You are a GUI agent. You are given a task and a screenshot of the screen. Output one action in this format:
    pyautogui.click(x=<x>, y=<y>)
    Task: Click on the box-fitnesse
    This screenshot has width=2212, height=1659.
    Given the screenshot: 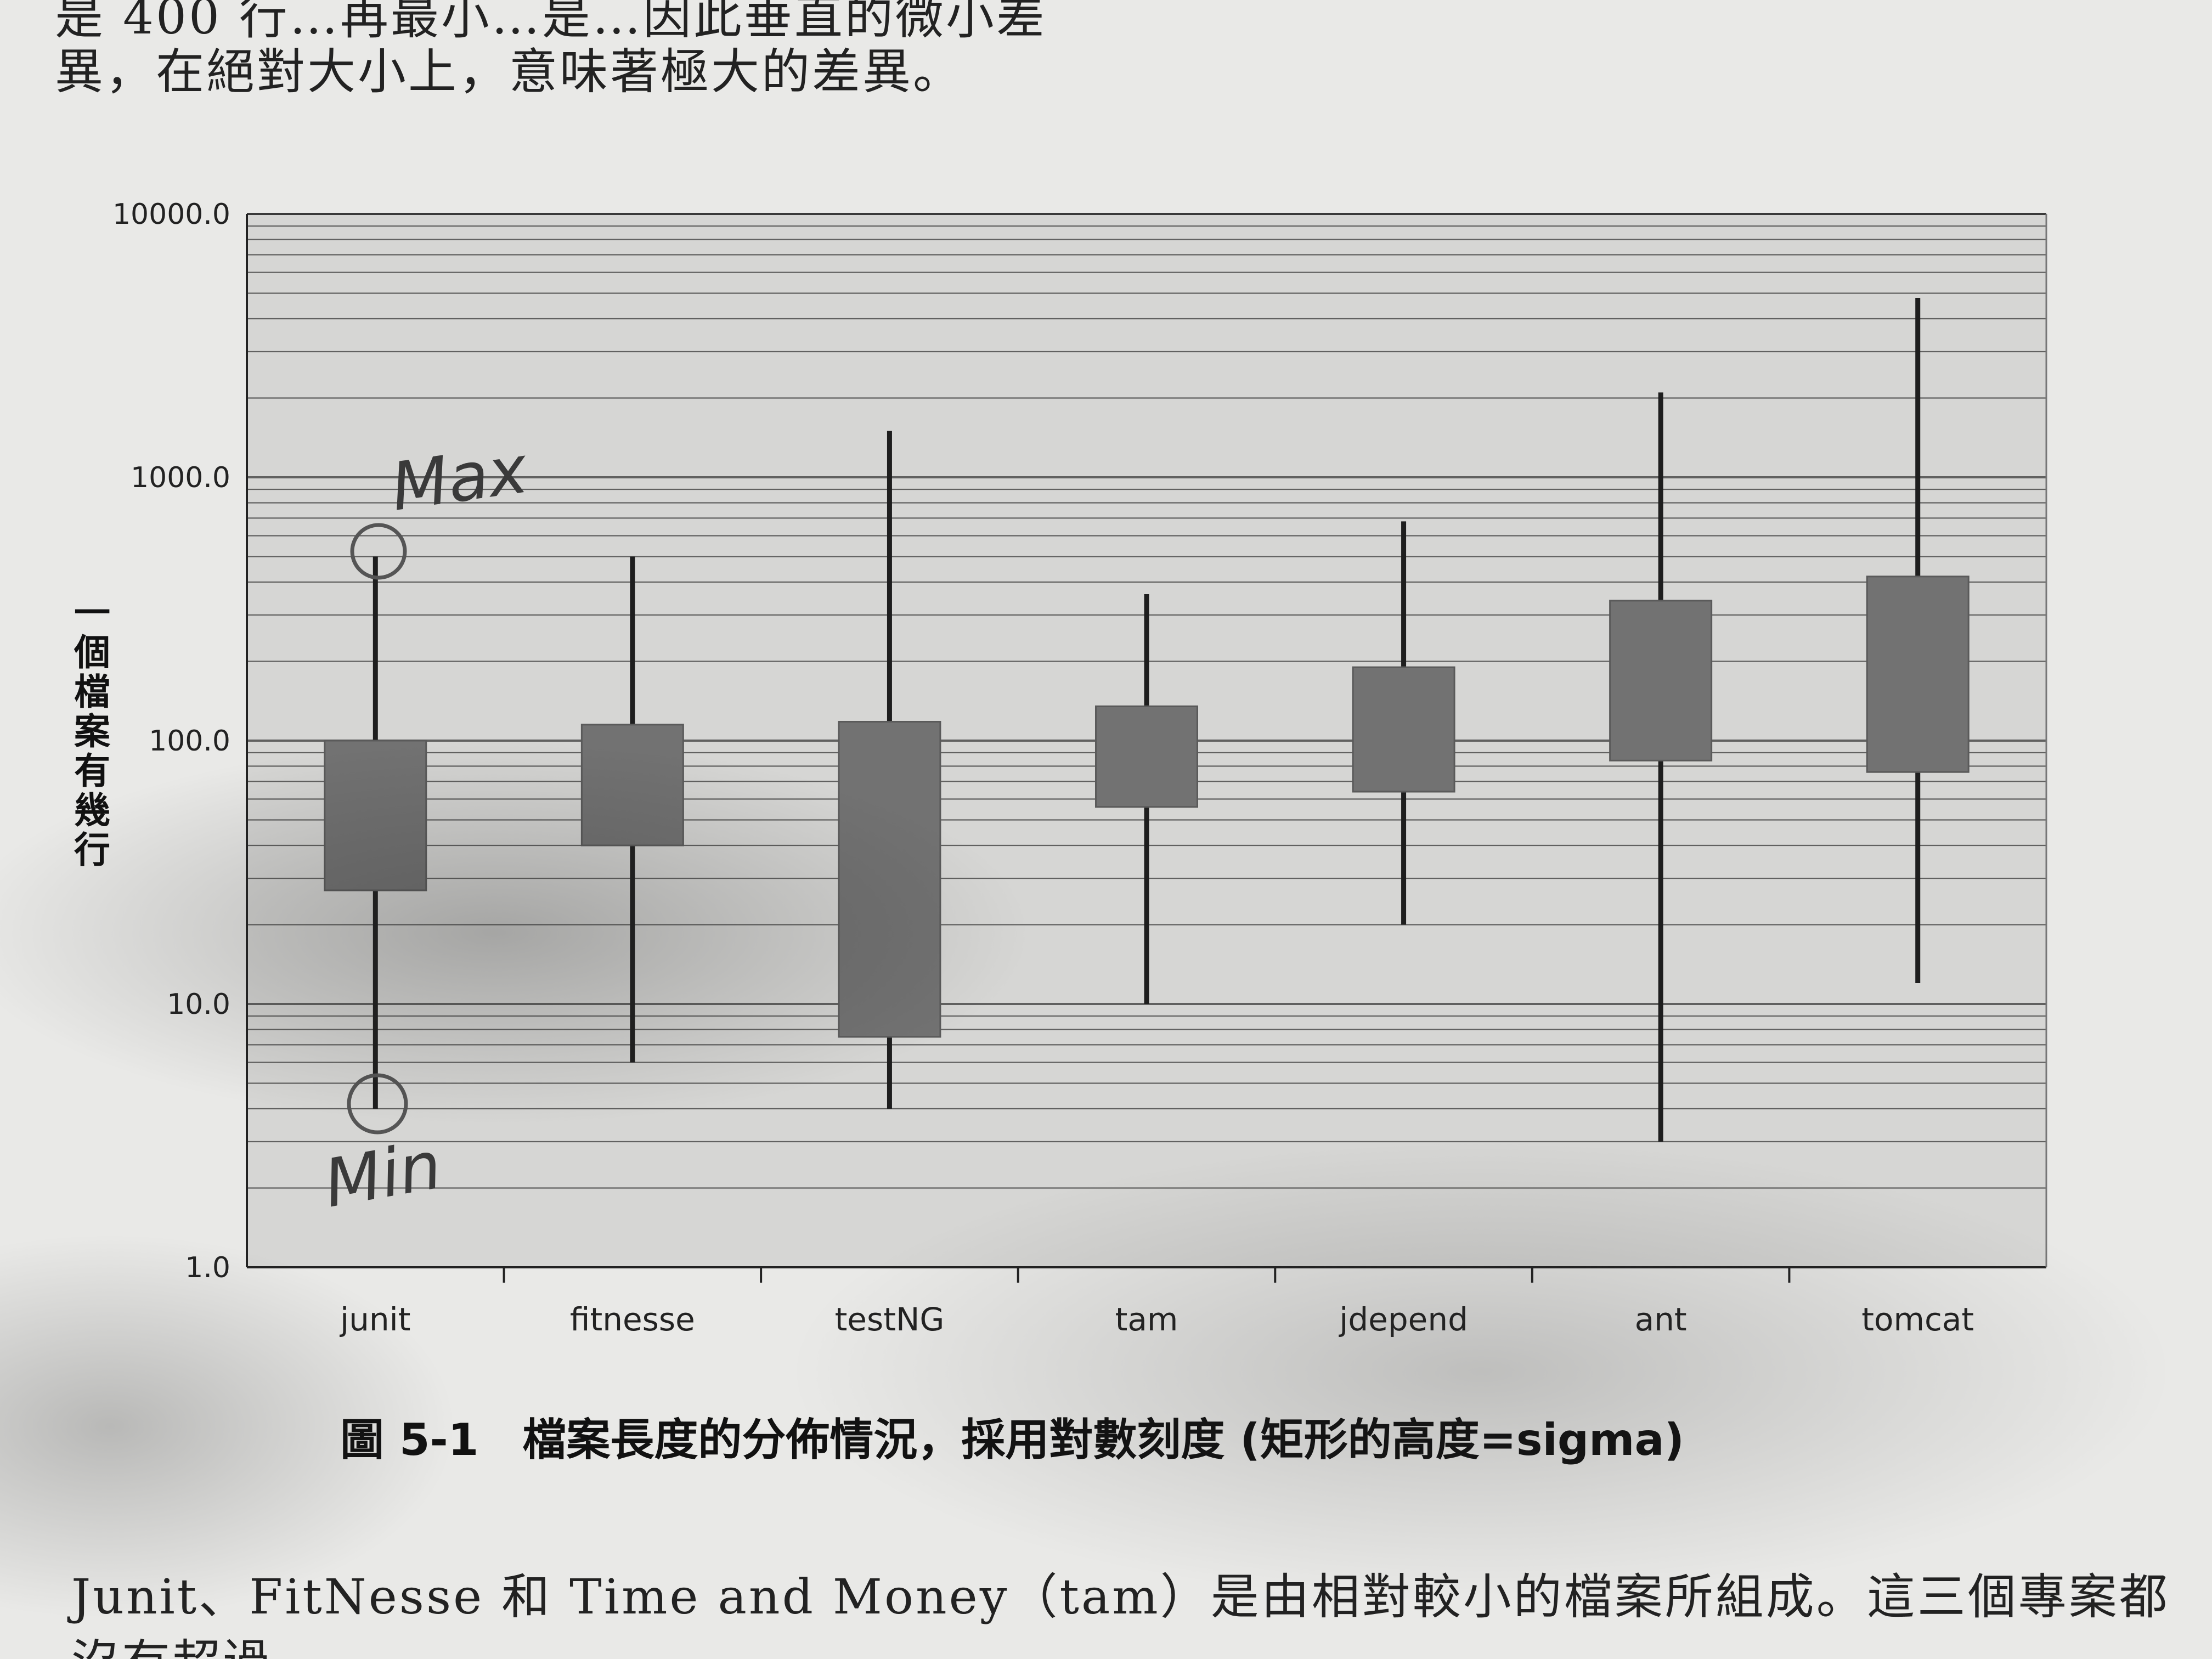 What is the action you would take?
    pyautogui.click(x=632, y=785)
    